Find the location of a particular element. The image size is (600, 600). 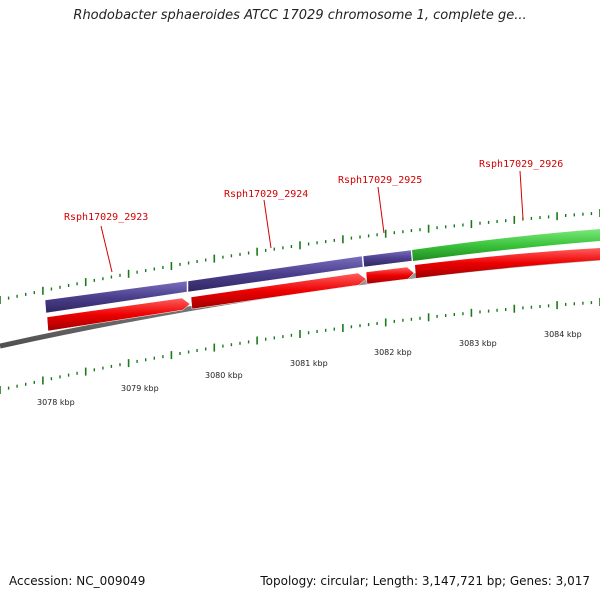

kbp-label: 3079 kbp is located at coordinates (140, 388).